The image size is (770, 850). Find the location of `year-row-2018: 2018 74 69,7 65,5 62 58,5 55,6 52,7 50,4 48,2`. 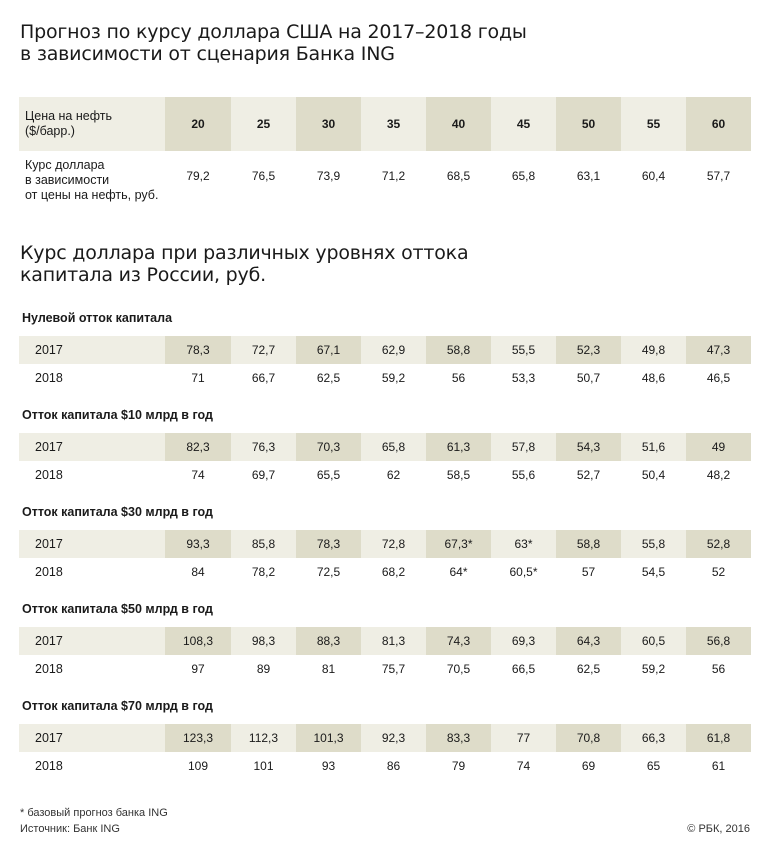

year-row-2018: 2018 74 69,7 65,5 62 58,5 55,6 52,7 50,4 48,2 is located at coordinates (385, 475).